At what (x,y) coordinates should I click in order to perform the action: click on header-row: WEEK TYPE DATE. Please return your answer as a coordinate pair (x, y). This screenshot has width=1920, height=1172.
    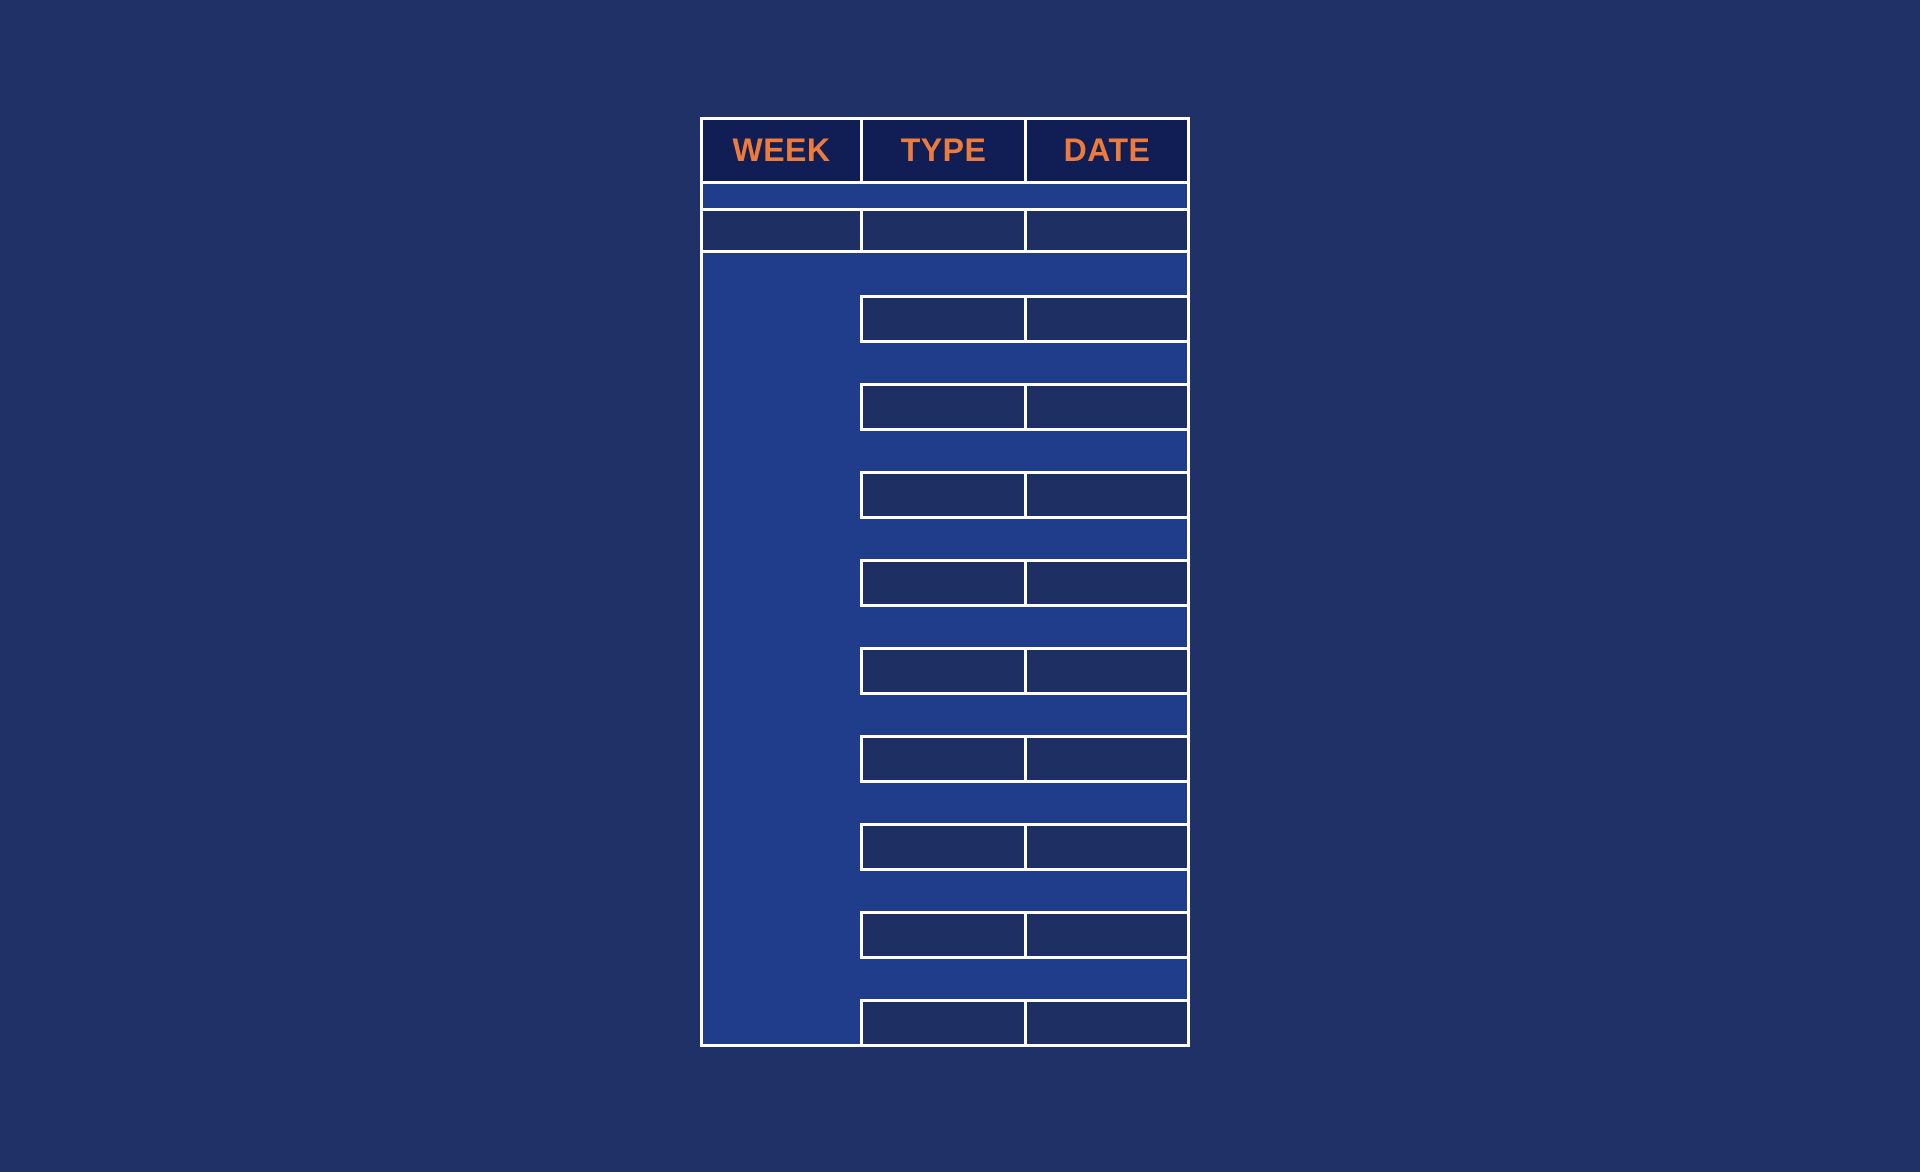
    Looking at the image, I should click on (945, 150).